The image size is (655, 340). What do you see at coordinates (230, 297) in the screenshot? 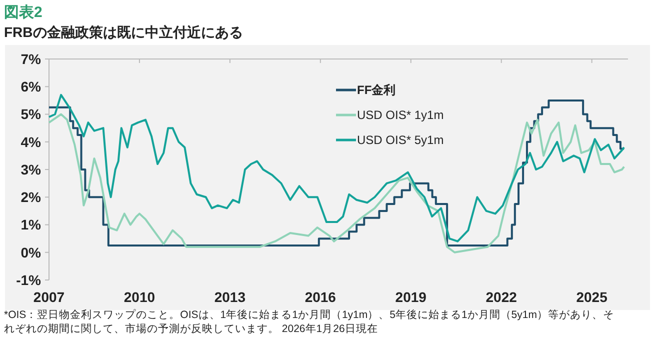
I see `x-tick-label: 2013` at bounding box center [230, 297].